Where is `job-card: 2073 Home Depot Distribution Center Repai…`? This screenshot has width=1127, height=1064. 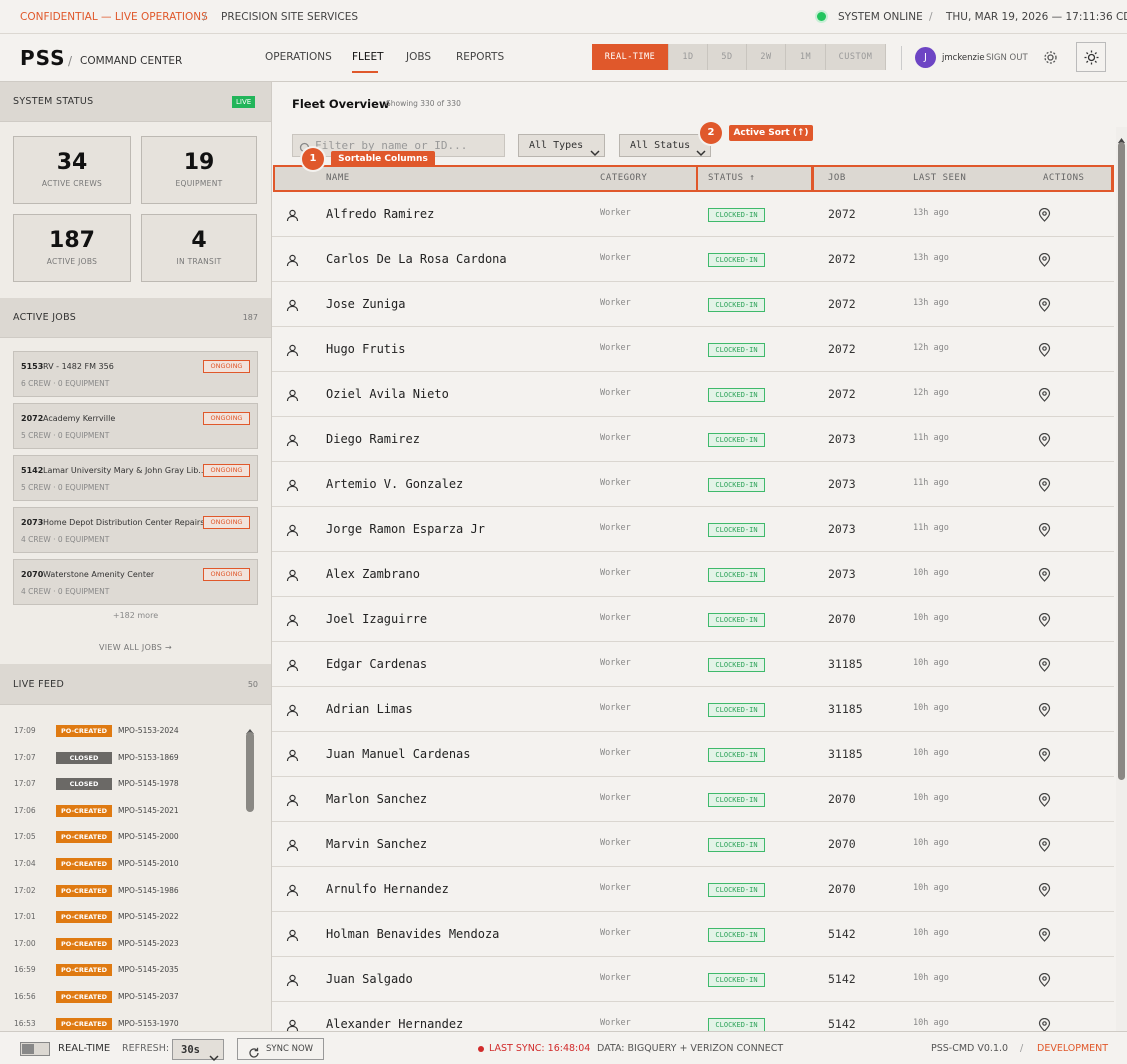 job-card: 2073 Home Depot Distribution Center Repai… is located at coordinates (135, 530).